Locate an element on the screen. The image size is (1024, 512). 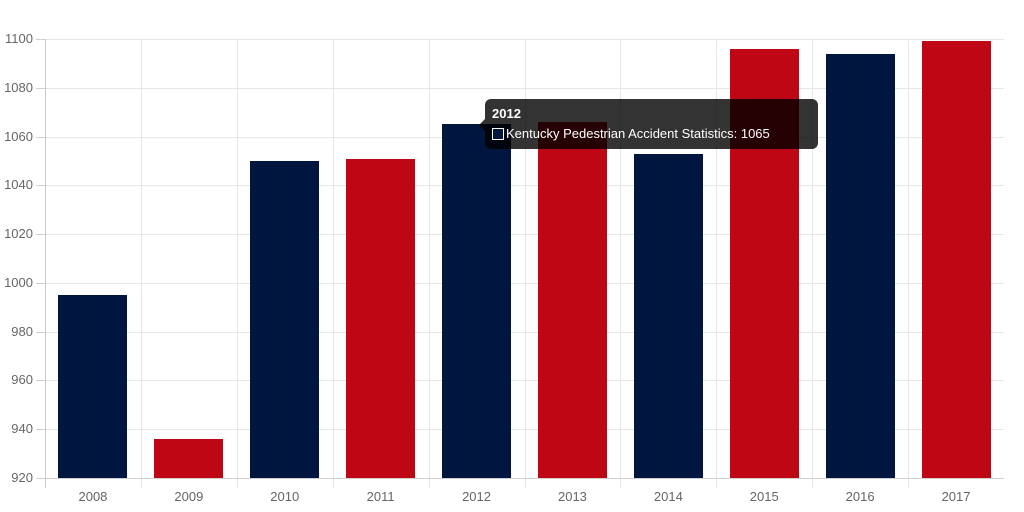
bar-2017 is located at coordinates (956, 259).